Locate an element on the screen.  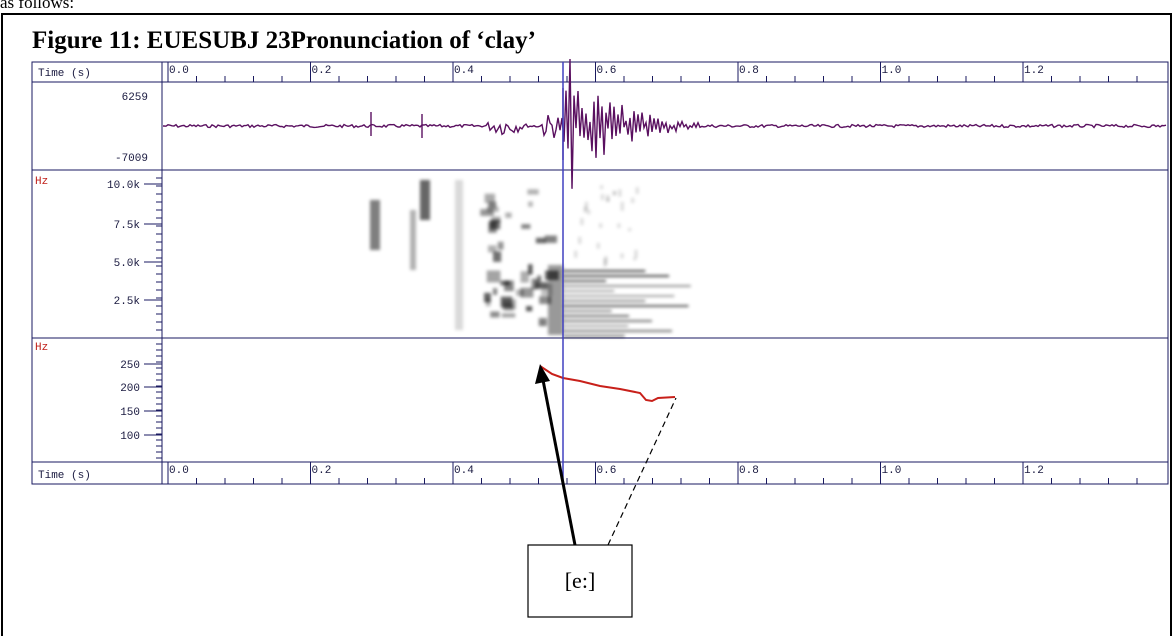
spectrogram-tick-label: 10.0k is located at coordinates (123, 186).